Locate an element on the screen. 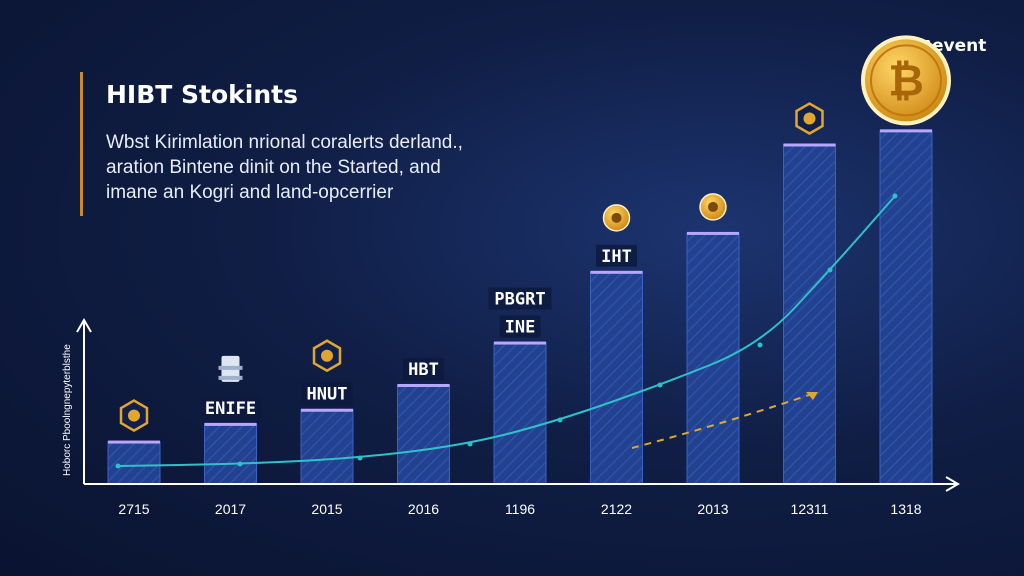 The height and width of the screenshot is (576, 1024). x-tick-8: 12311 is located at coordinates (810, 509).